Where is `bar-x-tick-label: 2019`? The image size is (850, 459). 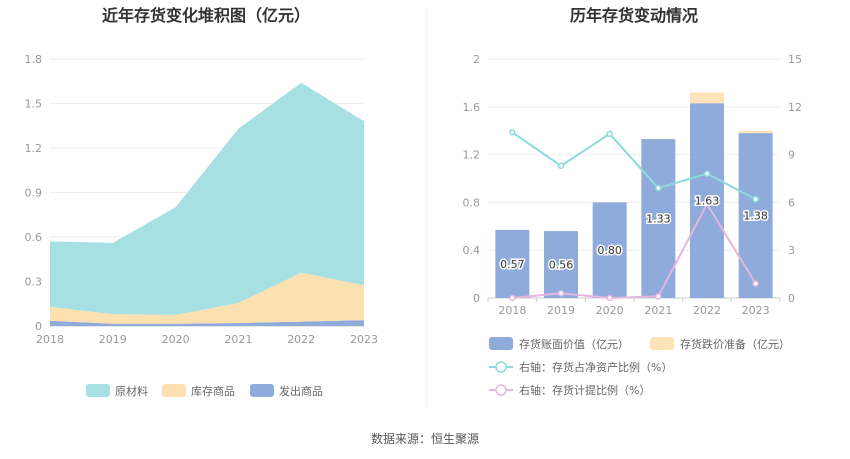 bar-x-tick-label: 2019 is located at coordinates (561, 310).